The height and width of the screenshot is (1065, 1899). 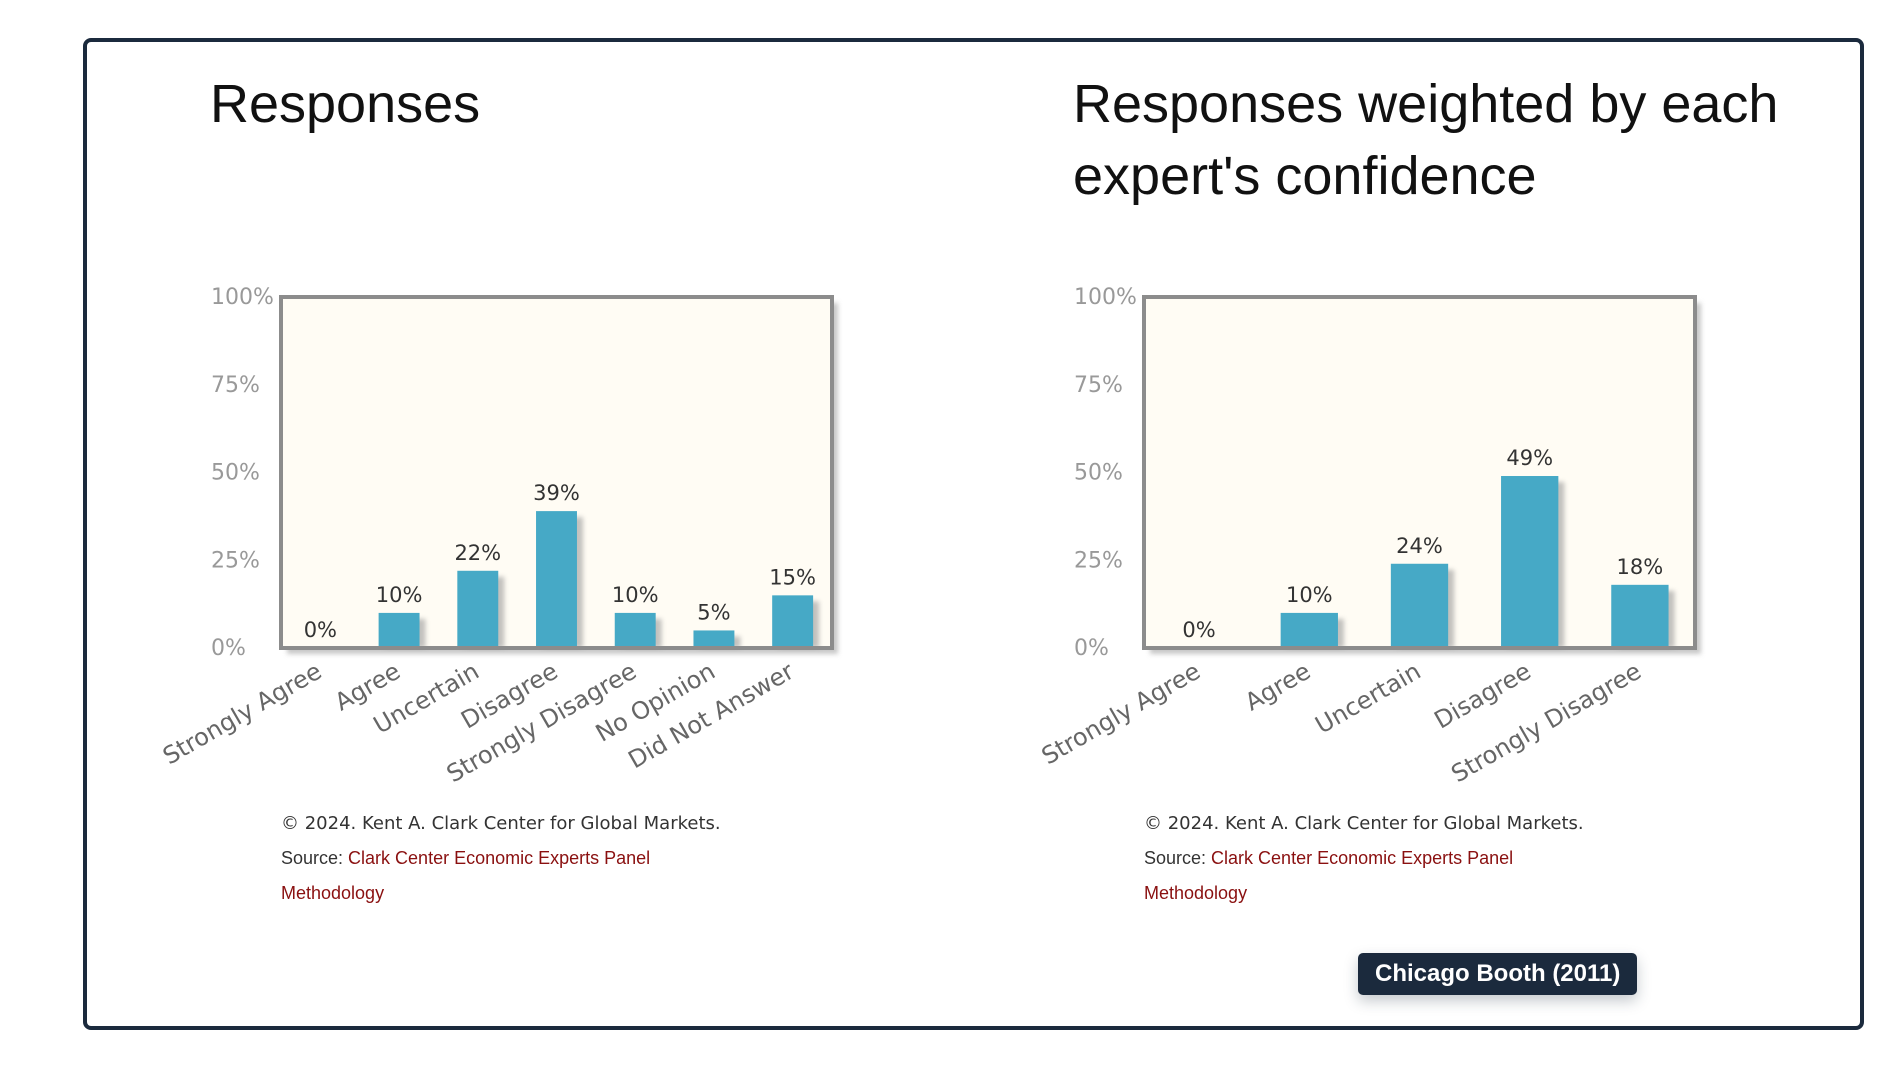 I want to click on data-label: 18%, so click(x=1640, y=567).